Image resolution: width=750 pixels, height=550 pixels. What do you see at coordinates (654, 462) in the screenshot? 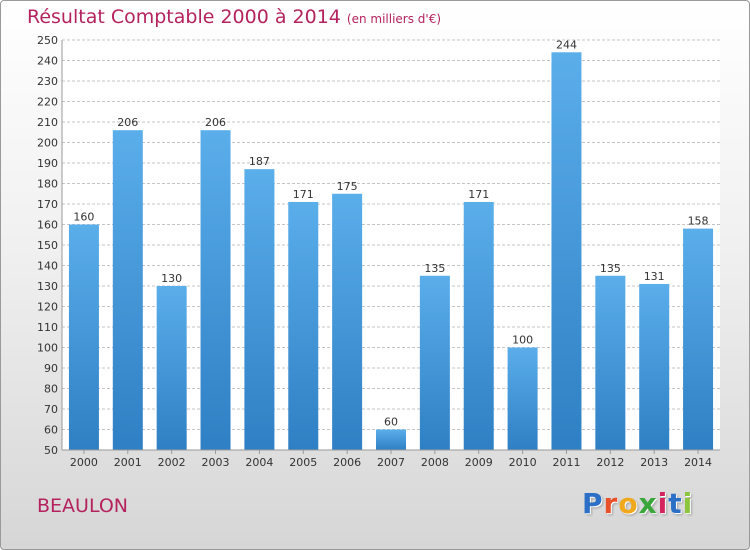
I see `x-tick-label: 2013` at bounding box center [654, 462].